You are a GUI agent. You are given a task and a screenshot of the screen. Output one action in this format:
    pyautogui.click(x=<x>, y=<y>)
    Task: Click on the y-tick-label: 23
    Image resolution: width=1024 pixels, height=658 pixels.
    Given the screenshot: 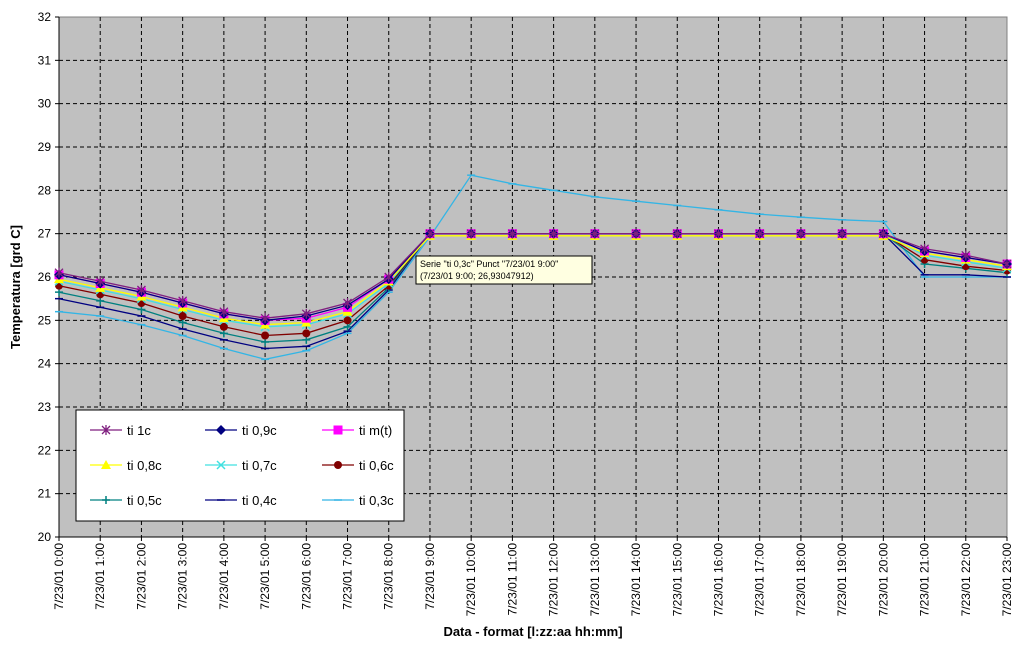 What is the action you would take?
    pyautogui.click(x=45, y=407)
    